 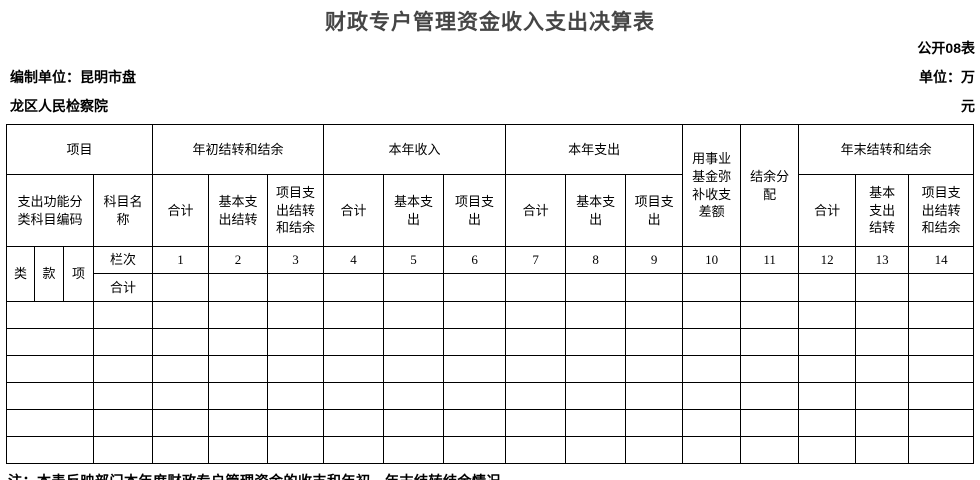 I want to click on header-income-basic: 基本支出, so click(x=414, y=210).